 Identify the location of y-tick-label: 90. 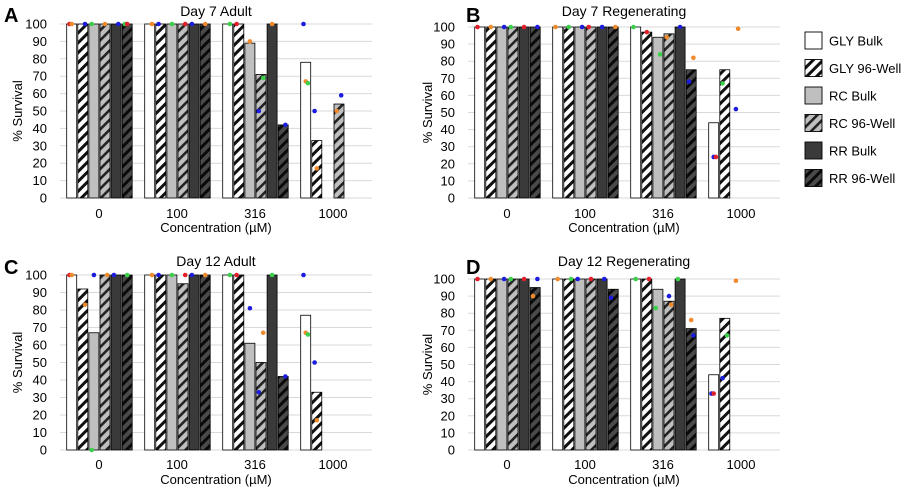
(40, 41).